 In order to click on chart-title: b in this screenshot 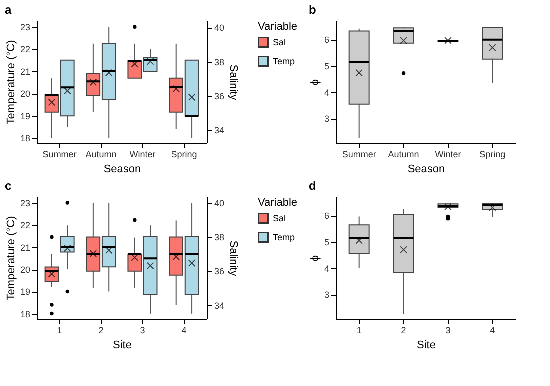, I will do `click(312, 10)`.